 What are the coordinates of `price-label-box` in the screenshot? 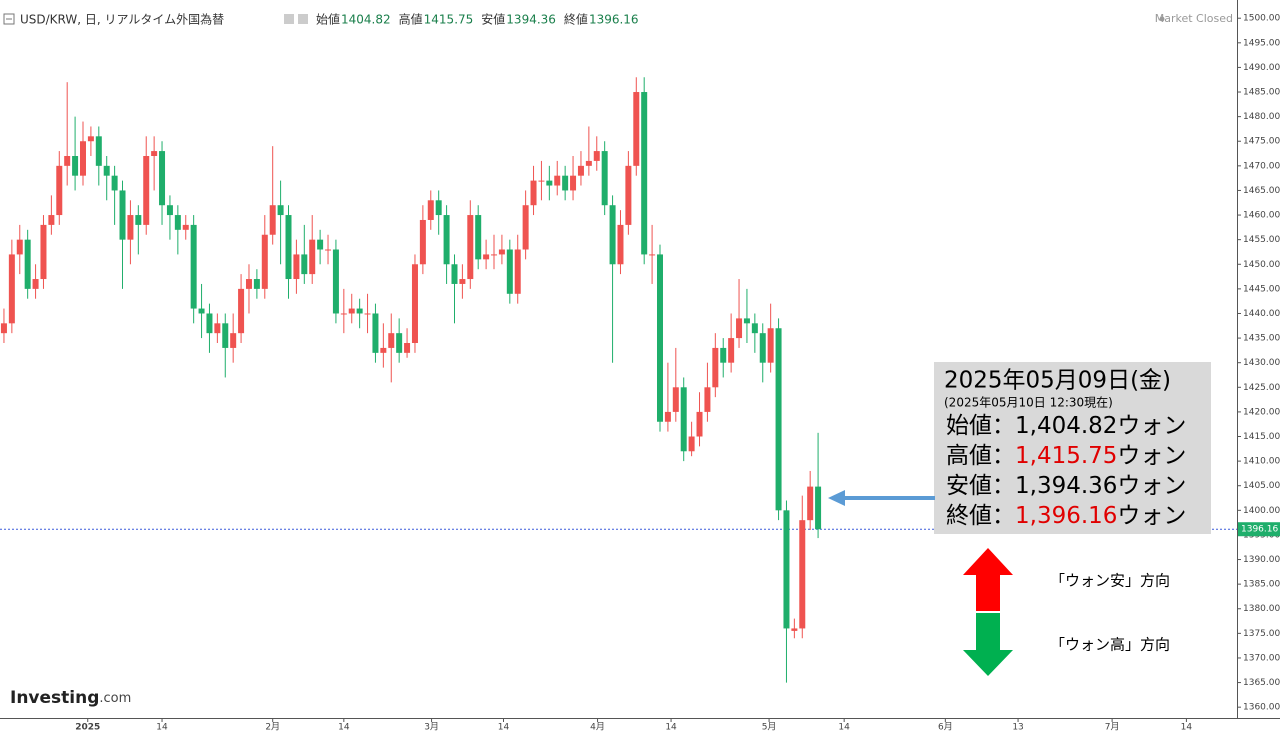 It's located at (1259, 529).